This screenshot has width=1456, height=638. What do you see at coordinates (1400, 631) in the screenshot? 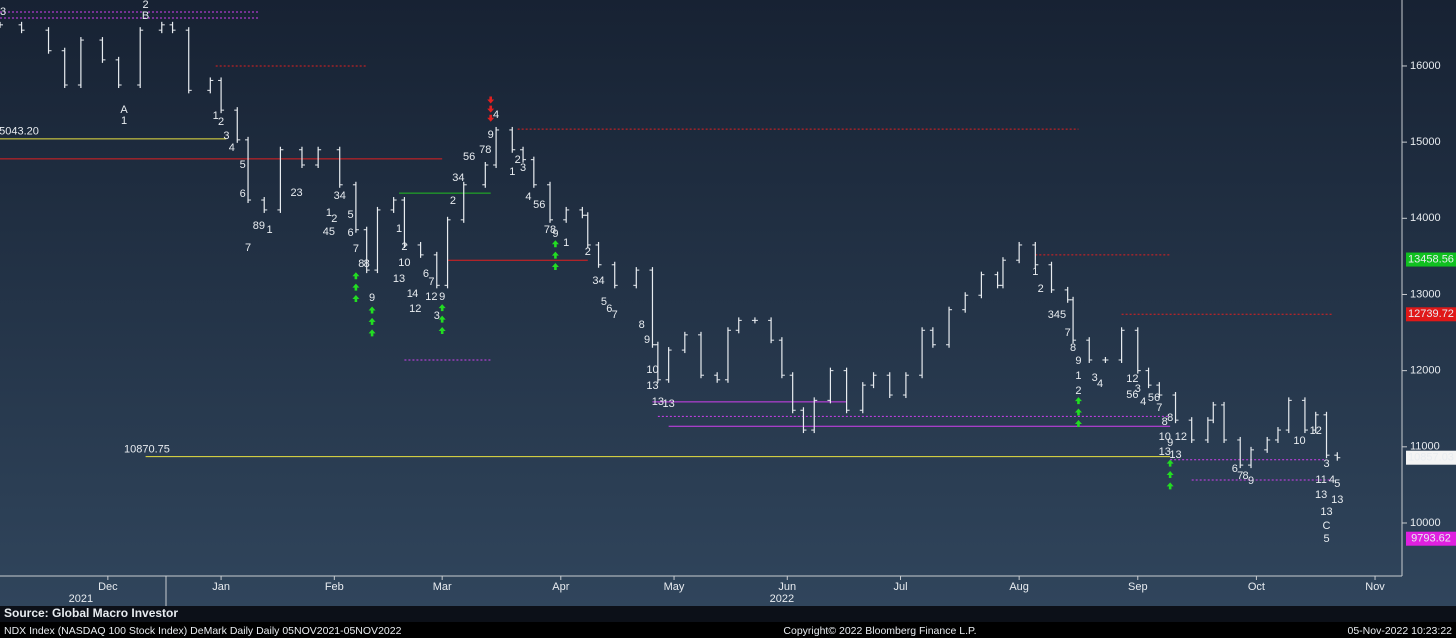
I see `timestamp: 05-Nov-2022 10:23:22` at bounding box center [1400, 631].